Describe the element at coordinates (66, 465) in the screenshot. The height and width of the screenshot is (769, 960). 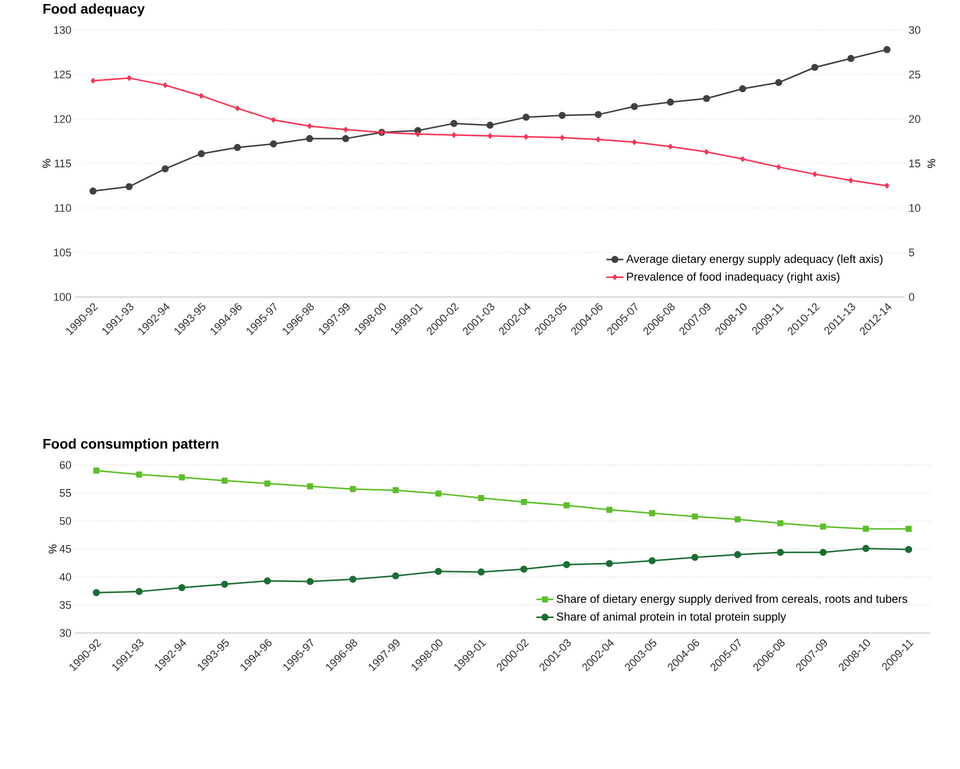
I see `y-tick-label: 60` at that location.